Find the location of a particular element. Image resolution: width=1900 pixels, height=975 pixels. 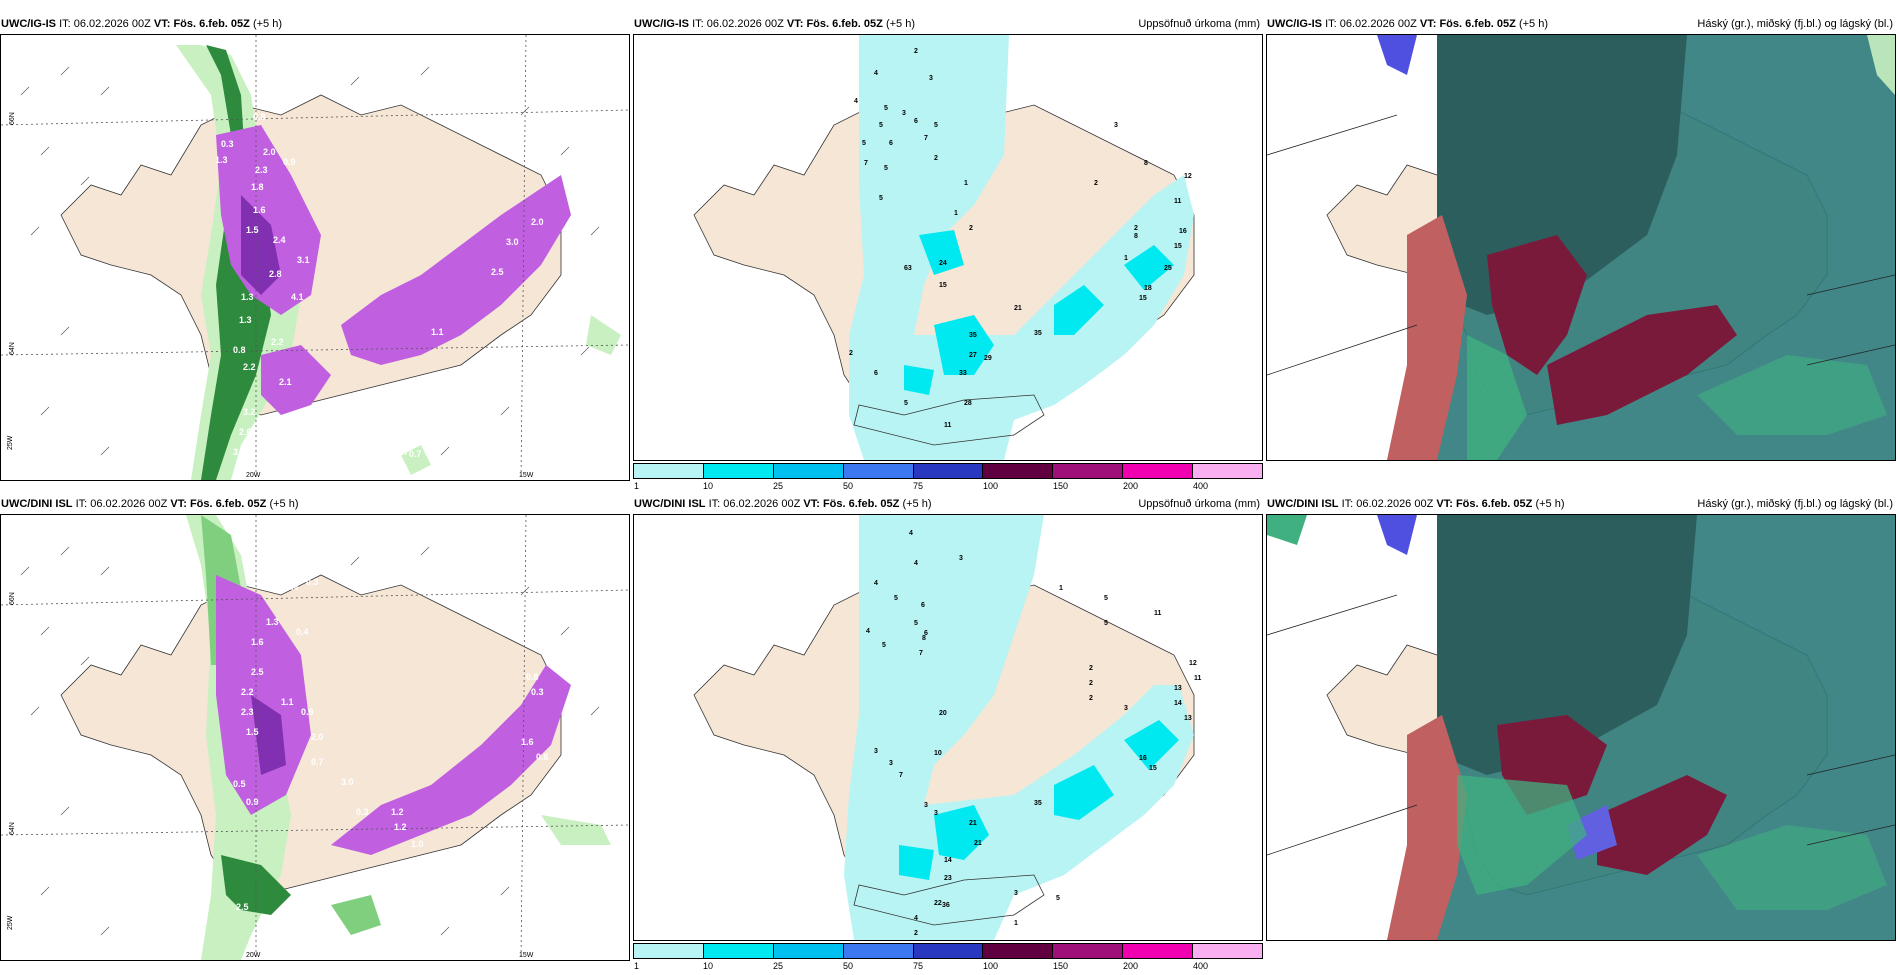

precip-mid-se is located at coordinates (1079, 310).